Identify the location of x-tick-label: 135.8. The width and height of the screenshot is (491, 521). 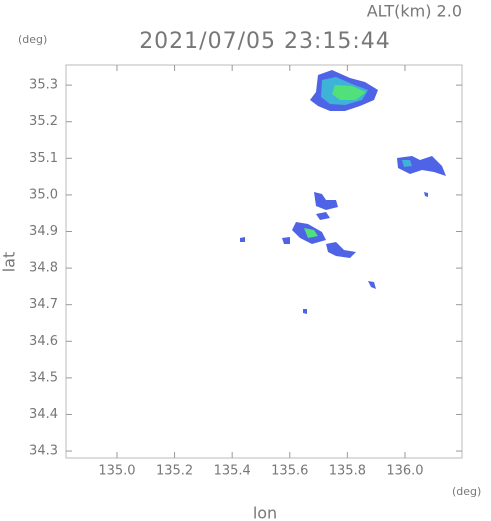
(347, 471).